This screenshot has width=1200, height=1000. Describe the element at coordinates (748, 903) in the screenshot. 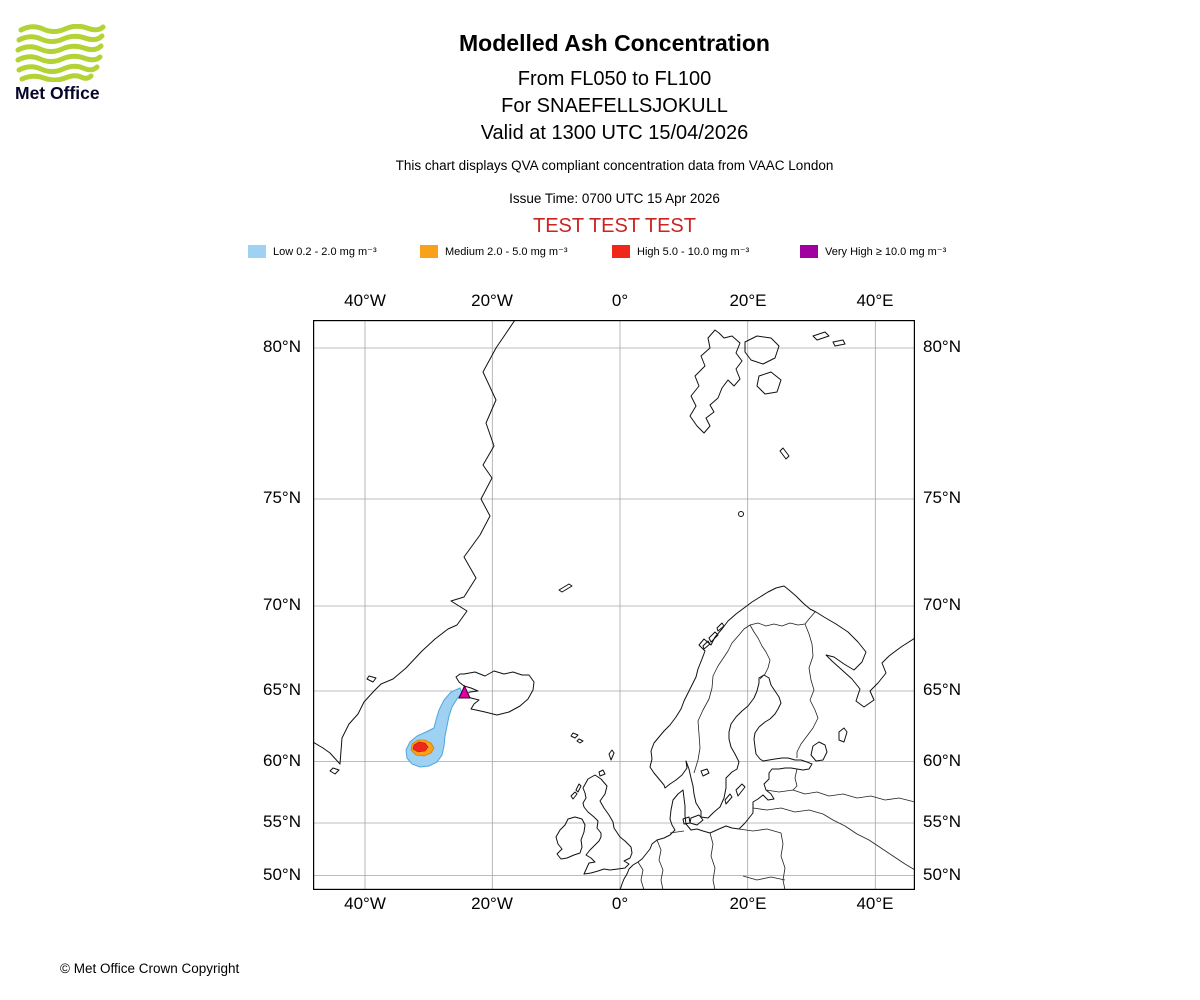

I see `lon-label-bottom-20e: 20°E` at that location.